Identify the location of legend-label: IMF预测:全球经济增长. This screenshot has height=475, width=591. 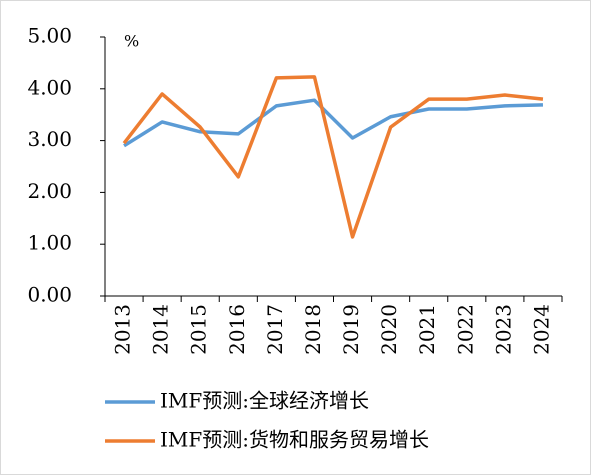
(264, 401).